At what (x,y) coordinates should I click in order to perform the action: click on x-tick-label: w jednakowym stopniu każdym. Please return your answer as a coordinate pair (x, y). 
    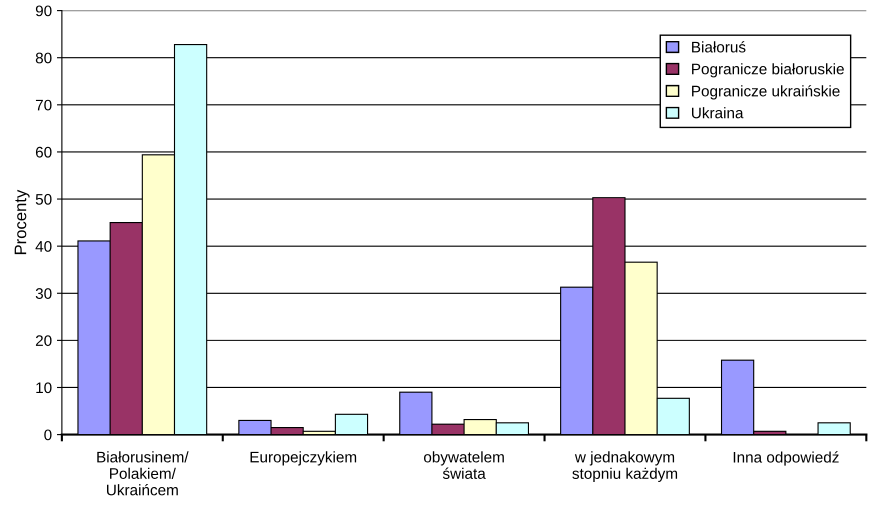
    Looking at the image, I should click on (625, 466).